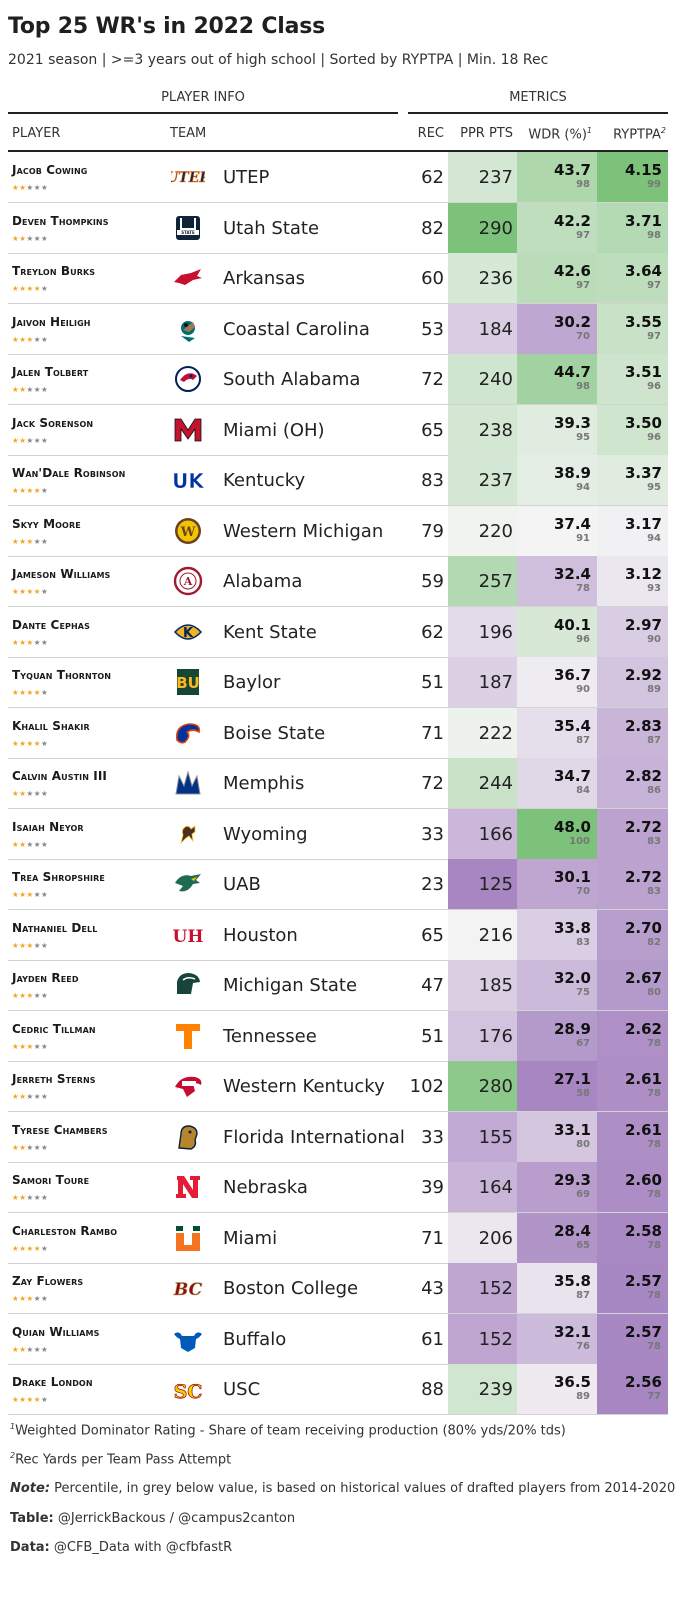 The image size is (688, 1600). What do you see at coordinates (432, 1036) in the screenshot?
I see `rec-value: 51` at bounding box center [432, 1036].